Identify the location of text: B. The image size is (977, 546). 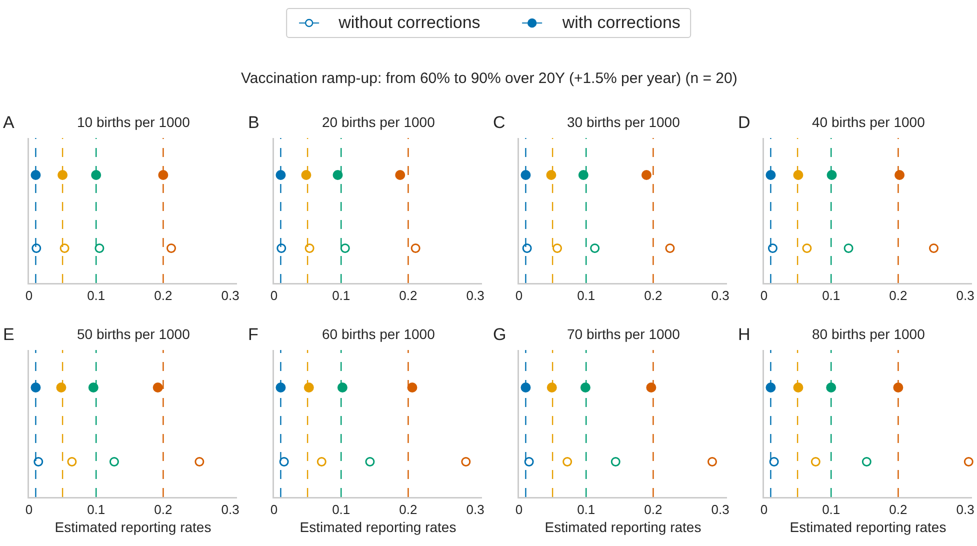
(254, 122).